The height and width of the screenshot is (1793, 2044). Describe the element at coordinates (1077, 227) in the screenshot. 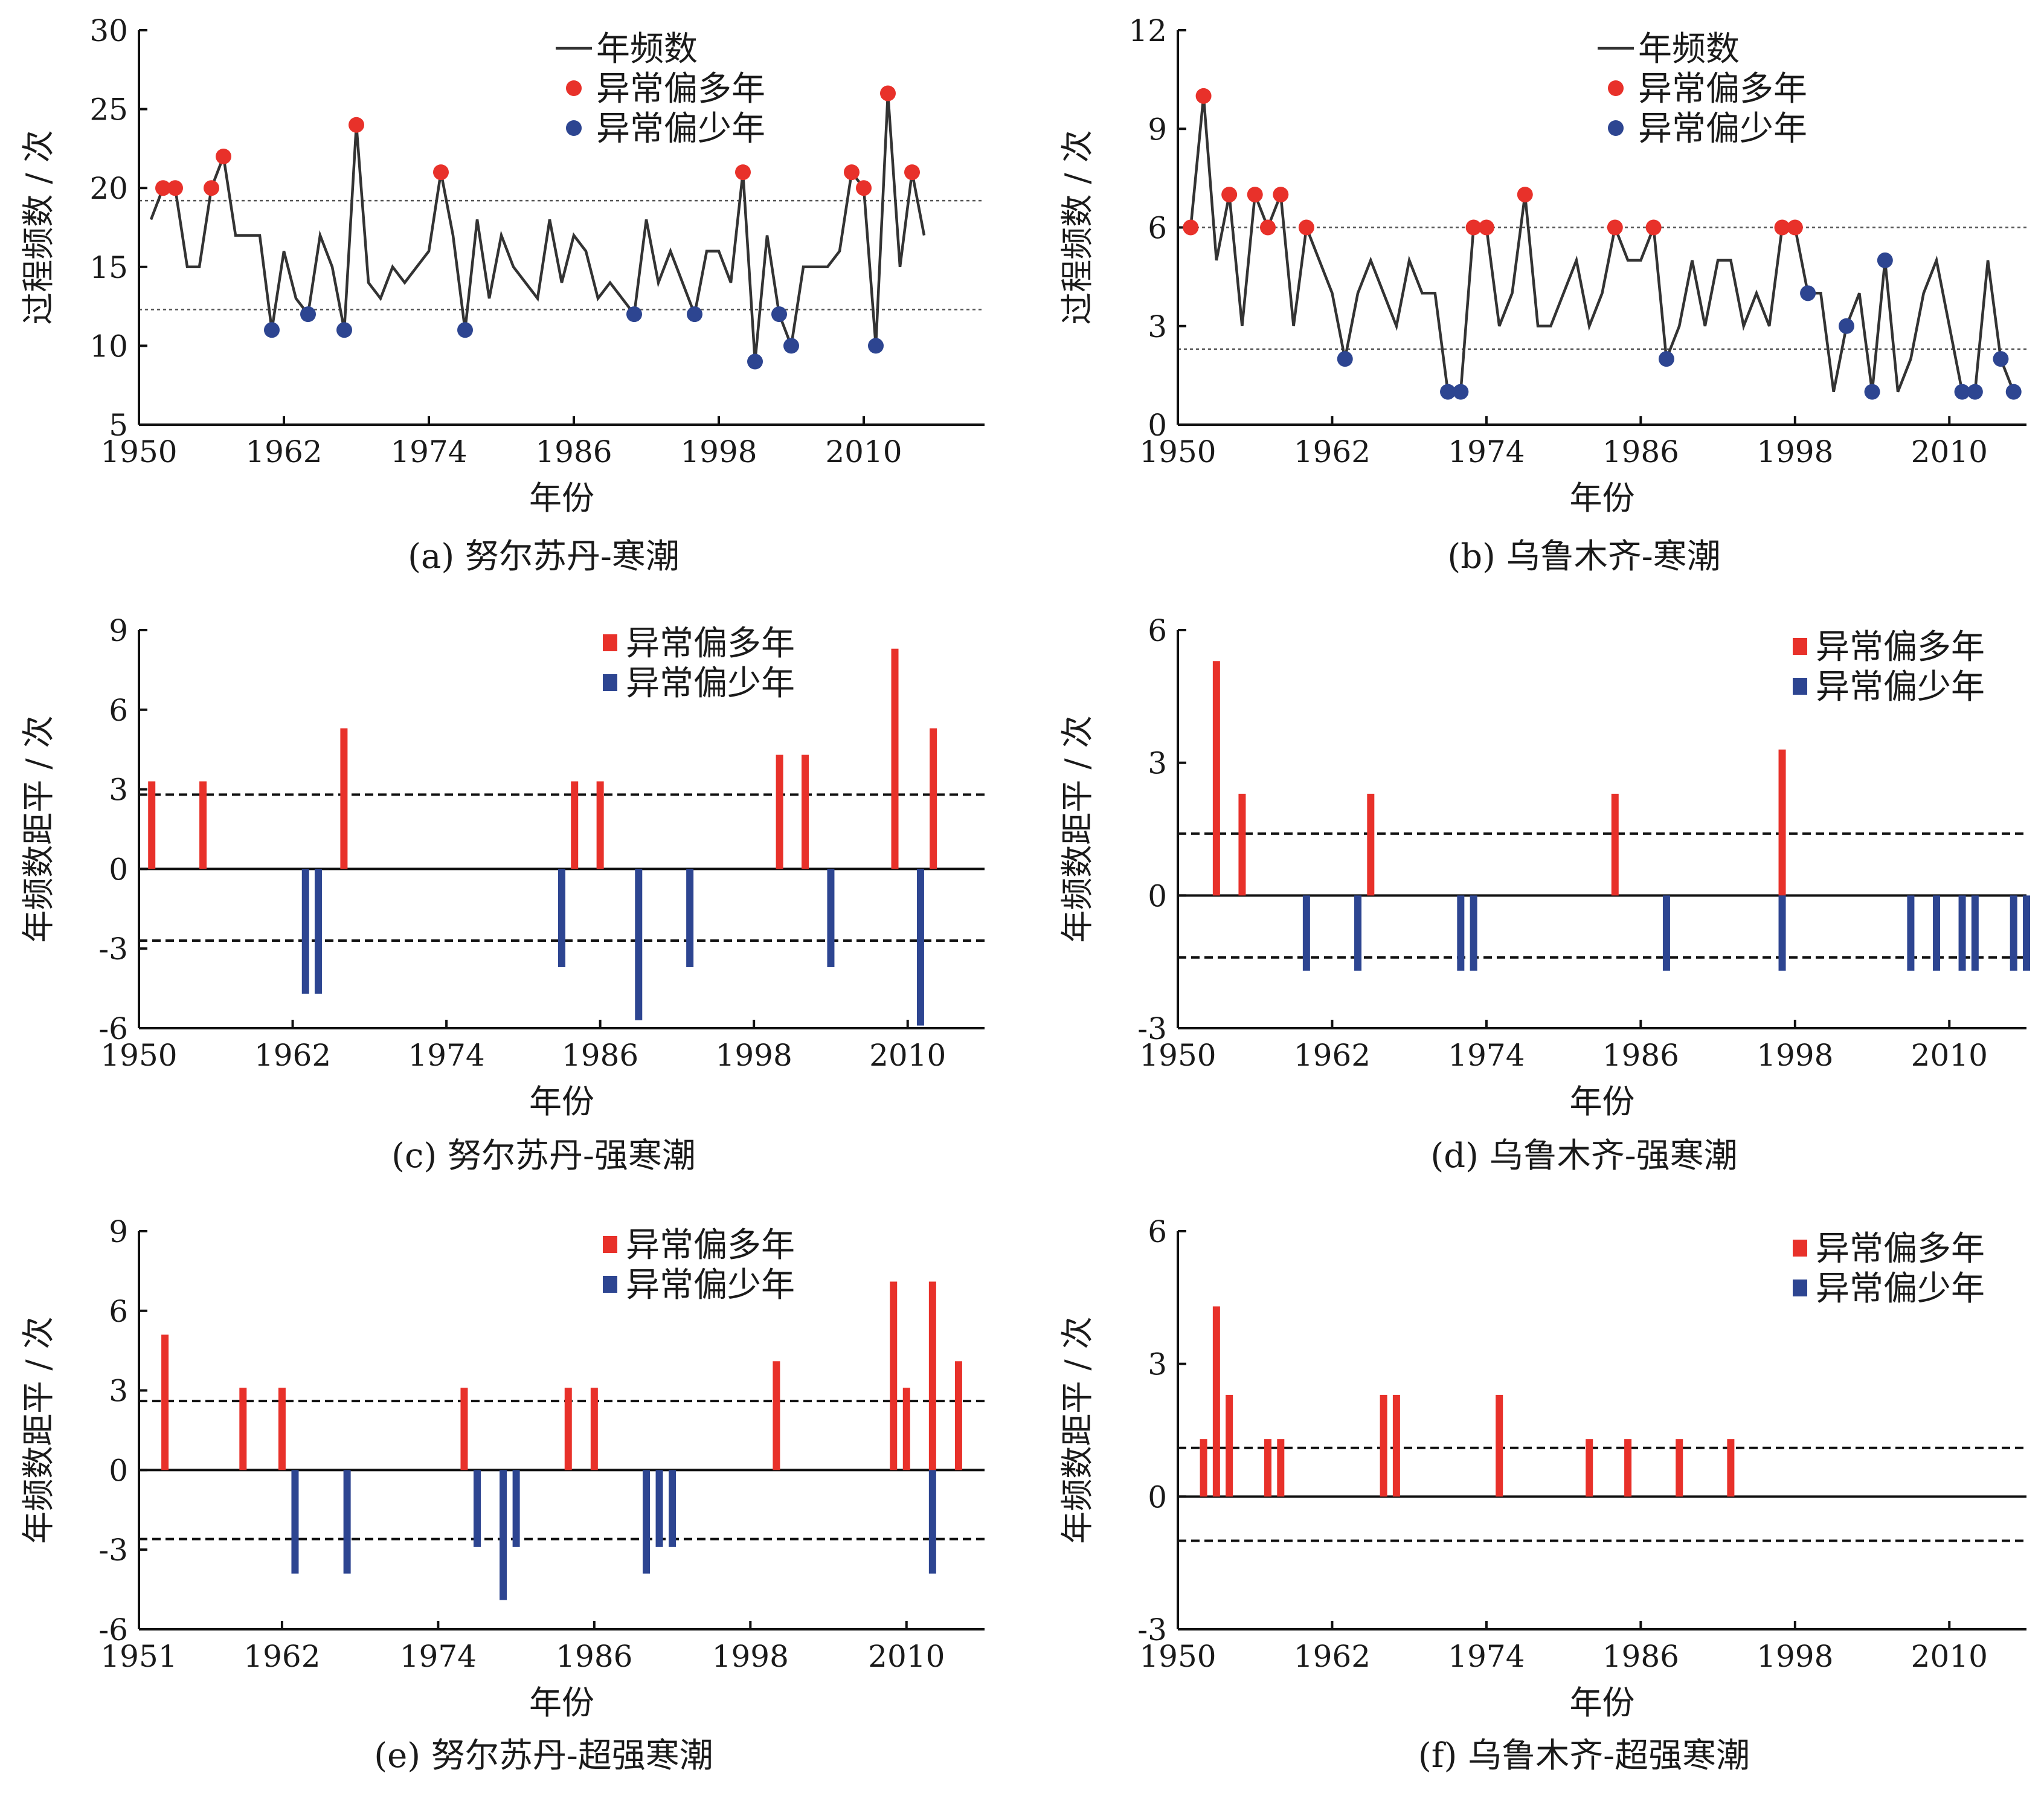

I see `y-axis-label: 过程频数 / 次` at that location.